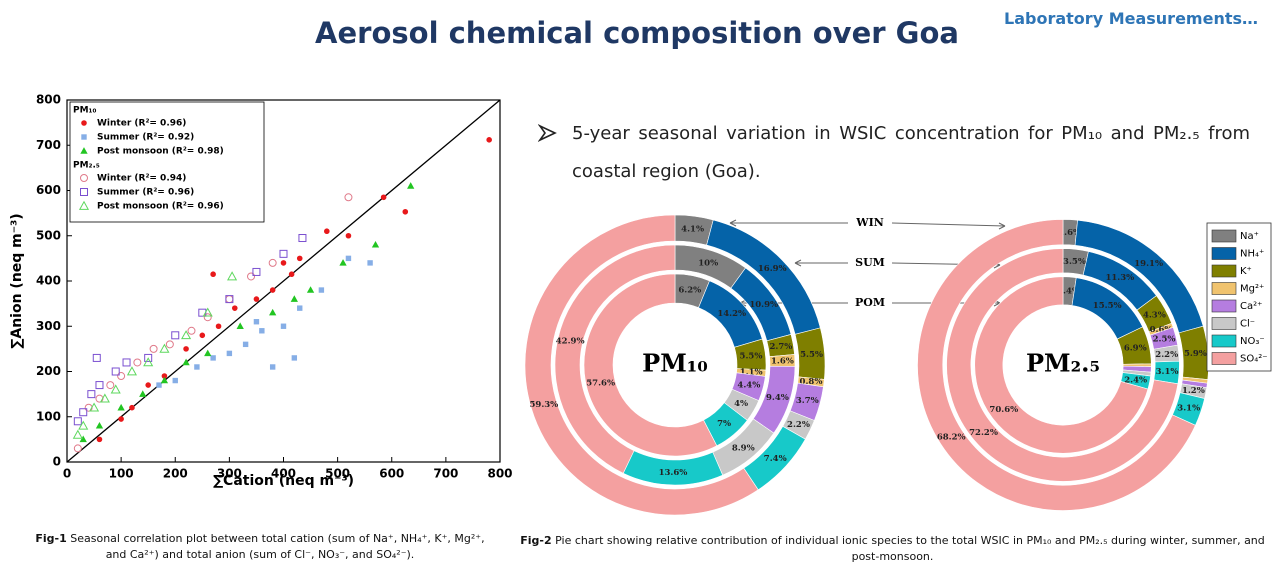  What do you see at coordinates (48, 416) in the screenshot?
I see `y-tick-label: 100` at bounding box center [48, 416].